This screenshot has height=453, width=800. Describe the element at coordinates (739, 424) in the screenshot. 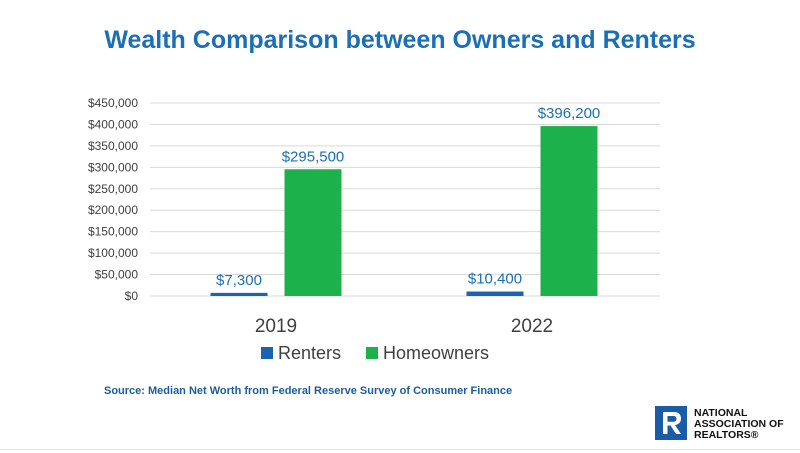

I see `logo-line-2: ASSOCIATION OF` at that location.